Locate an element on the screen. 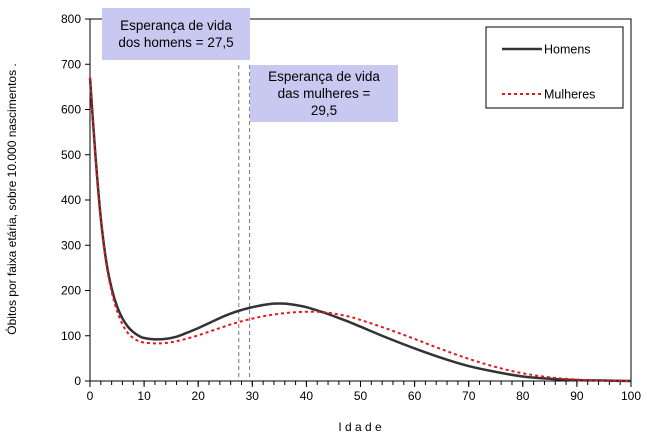 This screenshot has height=436, width=647. x-tick-label: 40 is located at coordinates (307, 396).